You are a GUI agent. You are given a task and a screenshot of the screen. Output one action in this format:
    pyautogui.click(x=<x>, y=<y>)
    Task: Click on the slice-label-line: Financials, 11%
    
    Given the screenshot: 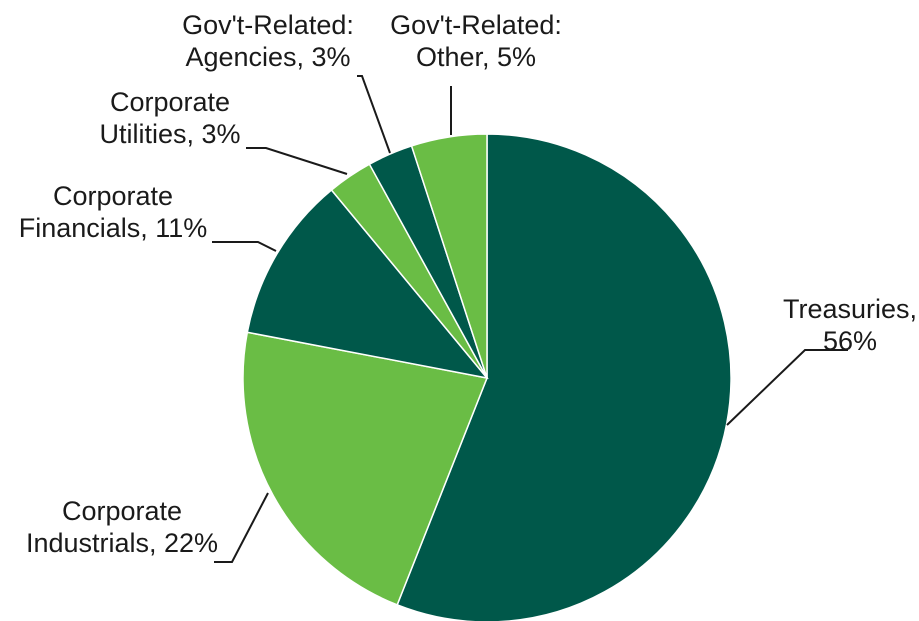 What is the action you would take?
    pyautogui.click(x=113, y=228)
    